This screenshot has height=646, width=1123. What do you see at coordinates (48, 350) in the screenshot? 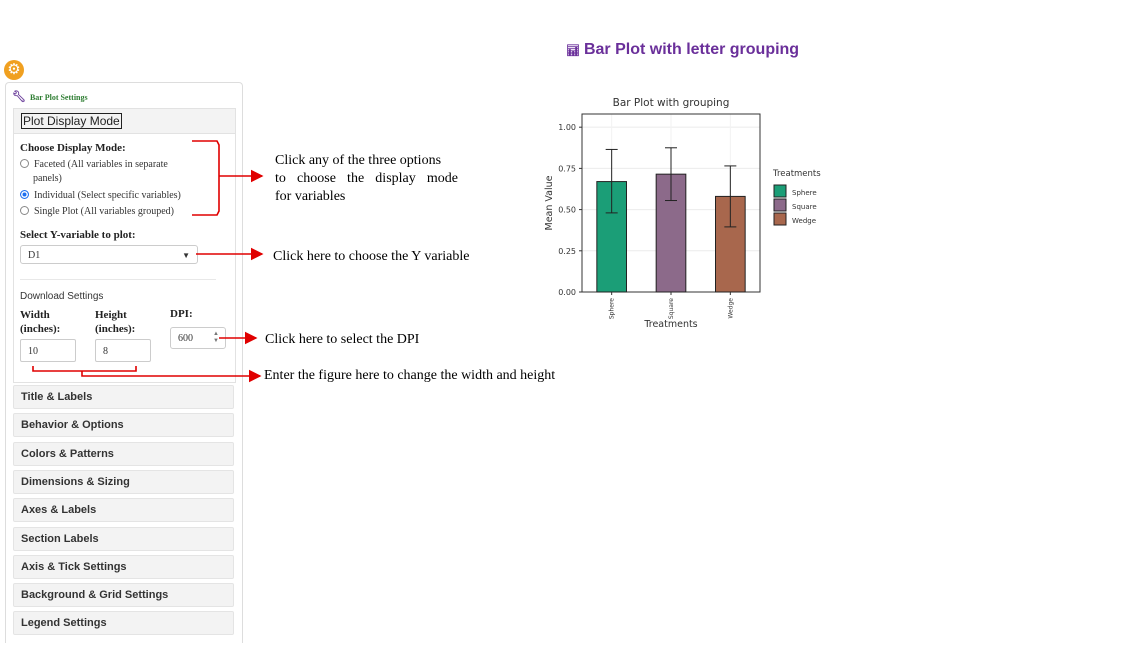
I see `width-input: 10` at bounding box center [48, 350].